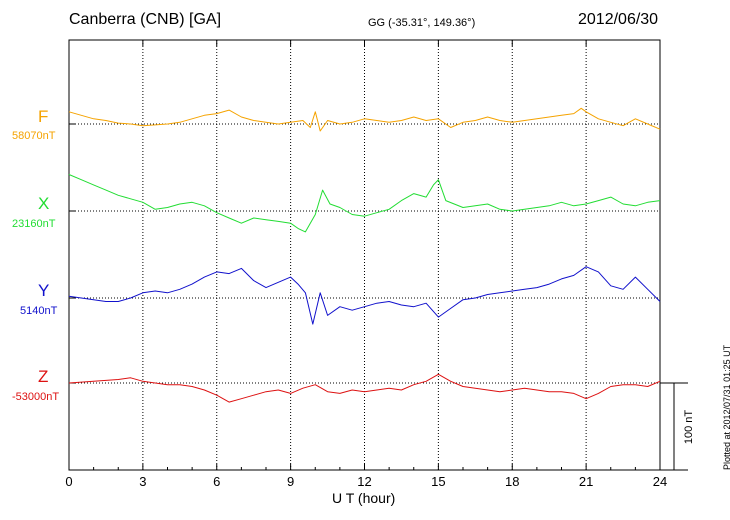 This screenshot has width=730, height=520. I want to click on x-tick-label-0: 0, so click(68, 481).